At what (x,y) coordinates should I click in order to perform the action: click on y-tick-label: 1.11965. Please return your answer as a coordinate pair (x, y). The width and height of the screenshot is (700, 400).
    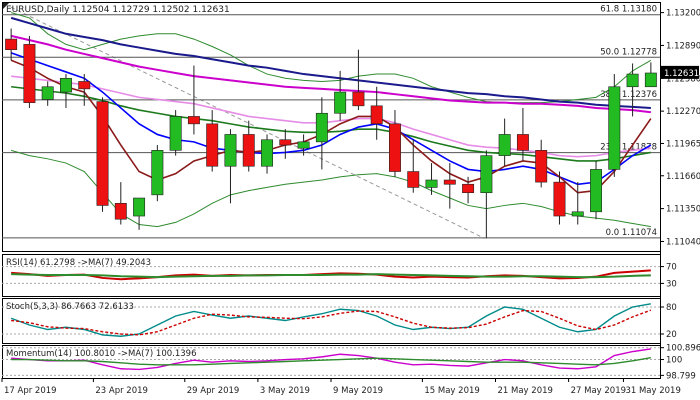
    Looking at the image, I should click on (683, 144).